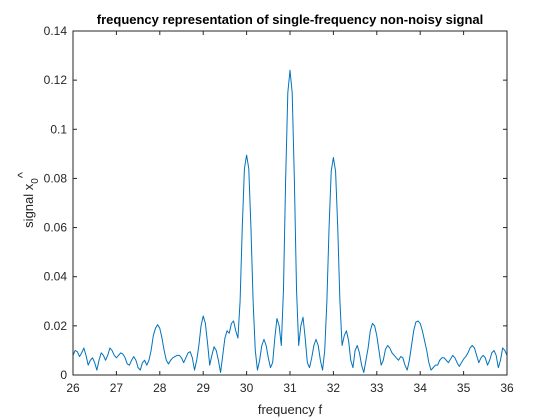 This screenshot has width=560, height=420. I want to click on y-tick-label: 0.14, so click(56, 31).